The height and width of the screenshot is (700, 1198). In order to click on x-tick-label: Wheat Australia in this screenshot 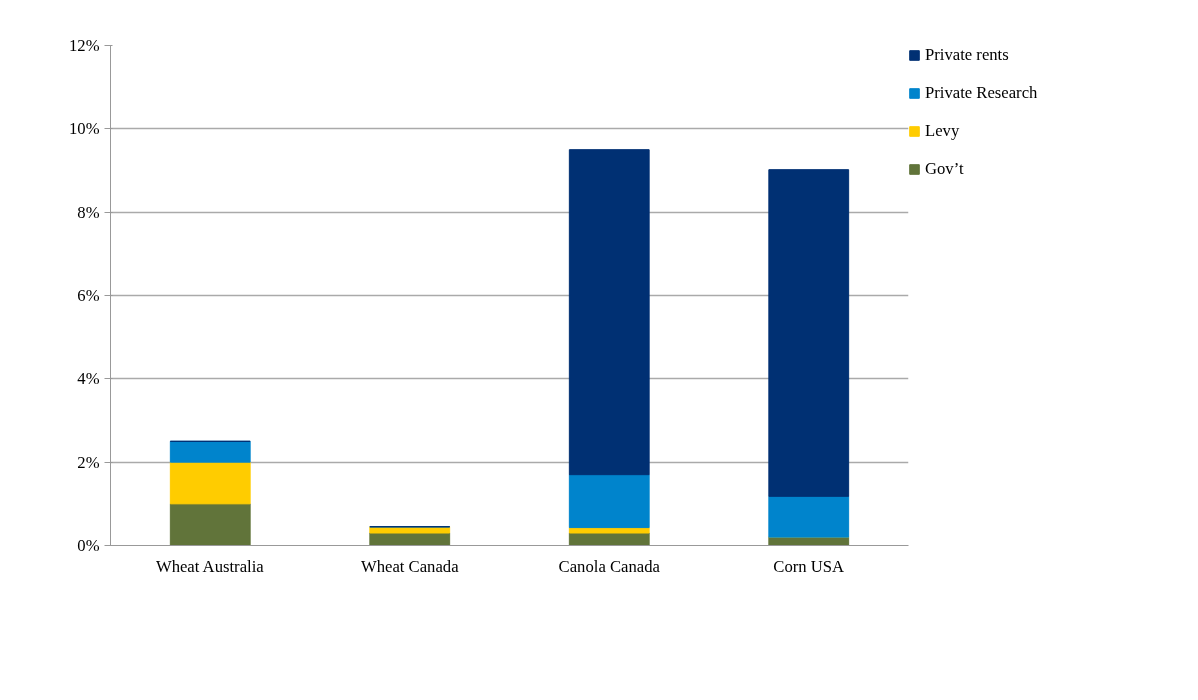, I will do `click(210, 566)`.